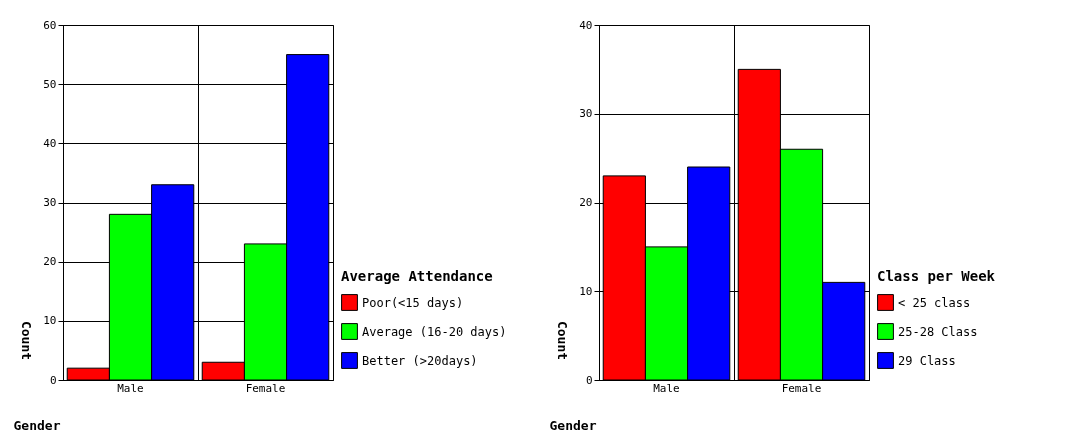  What do you see at coordinates (434, 331) in the screenshot?
I see `legend-label: Average (16-20 days)` at bounding box center [434, 331].